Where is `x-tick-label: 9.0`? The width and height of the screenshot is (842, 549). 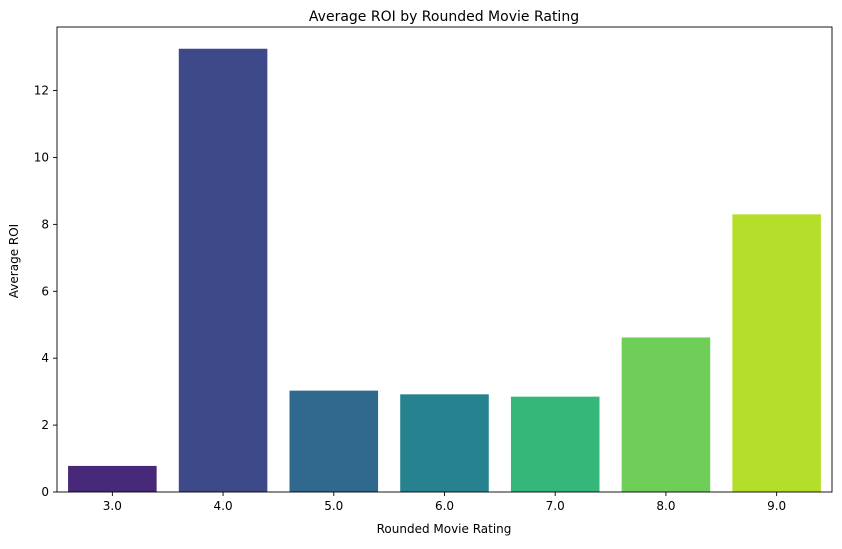
x-tick-label: 9.0 is located at coordinates (776, 506).